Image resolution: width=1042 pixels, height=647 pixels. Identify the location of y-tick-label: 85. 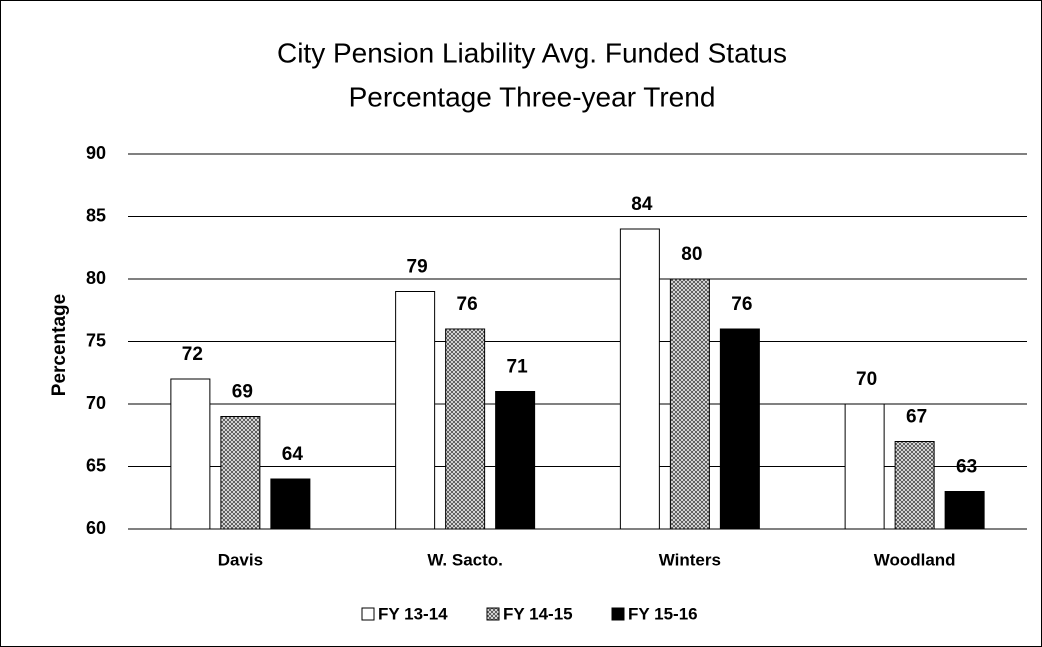
(96, 215).